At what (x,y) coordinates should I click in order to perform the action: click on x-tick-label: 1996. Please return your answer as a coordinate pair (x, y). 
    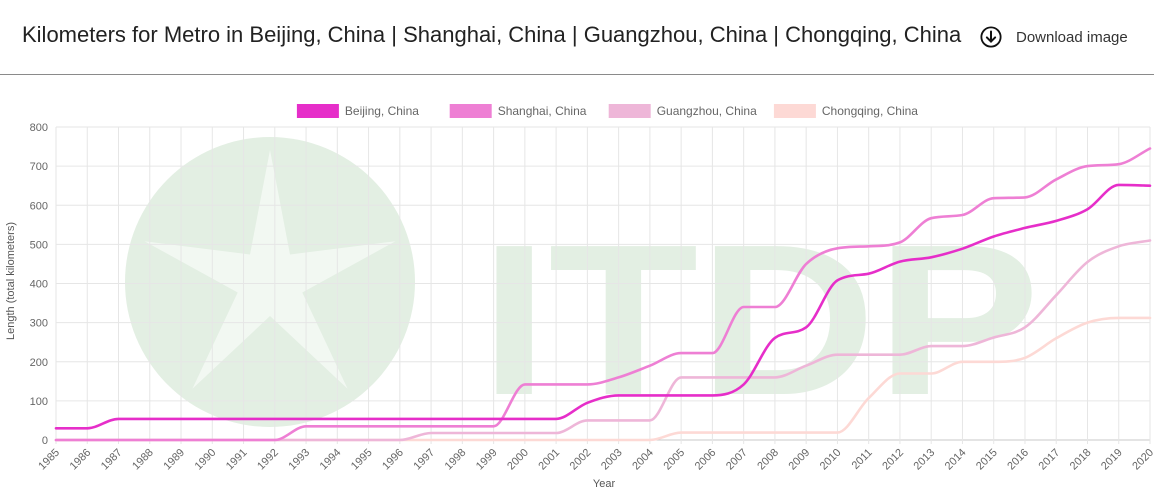
    Looking at the image, I should click on (393, 460).